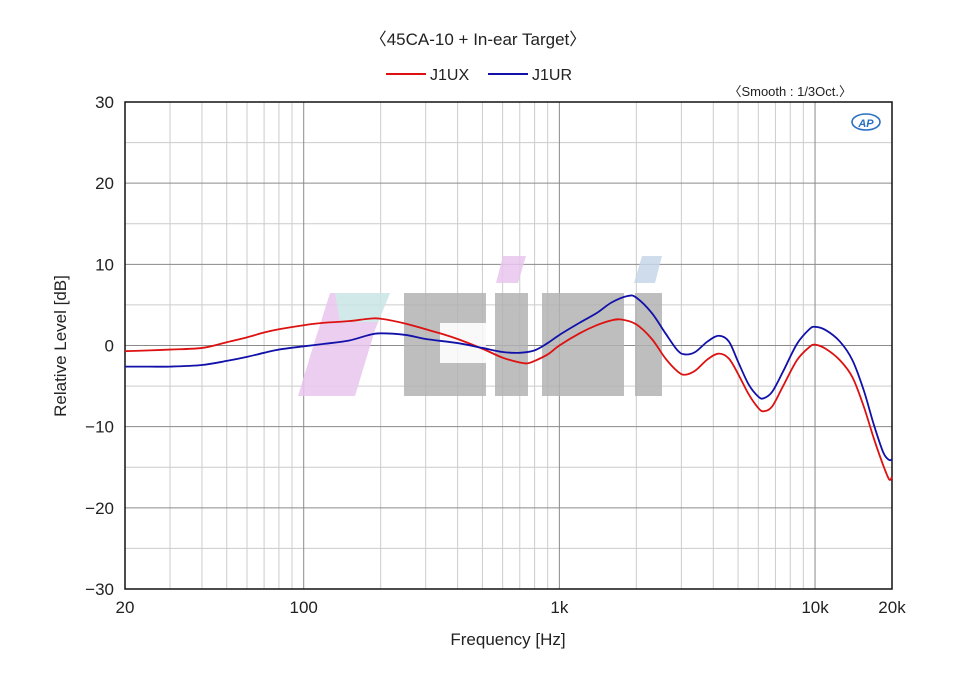 The image size is (960, 680). What do you see at coordinates (507, 639) in the screenshot?
I see `x-axis-label: Frequency [Hz]` at bounding box center [507, 639].